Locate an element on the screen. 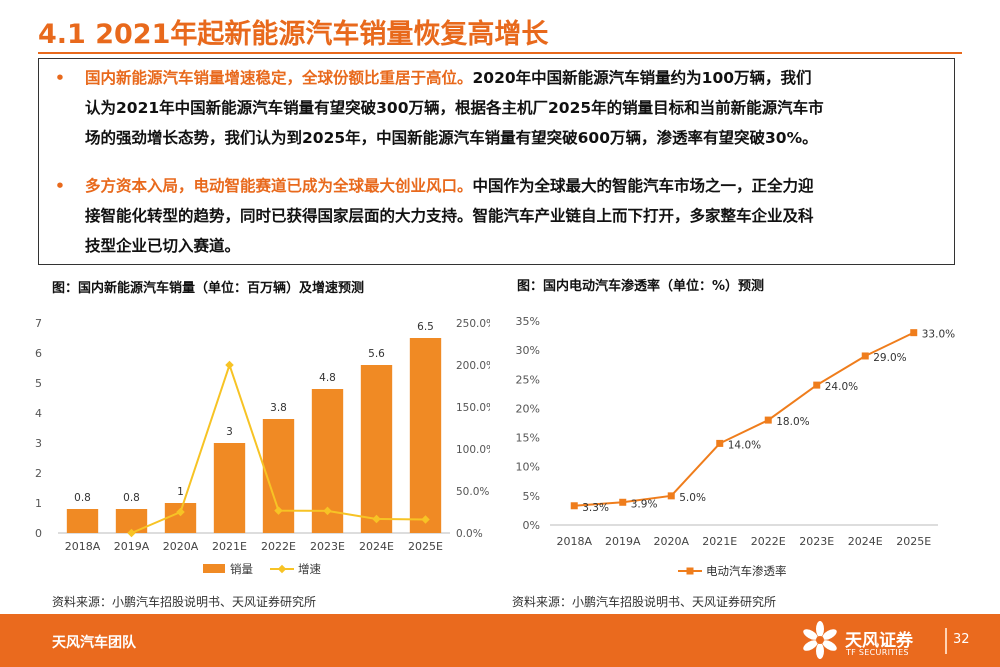 The image size is (1000, 667). bar-data-label: 4.8 is located at coordinates (327, 378).